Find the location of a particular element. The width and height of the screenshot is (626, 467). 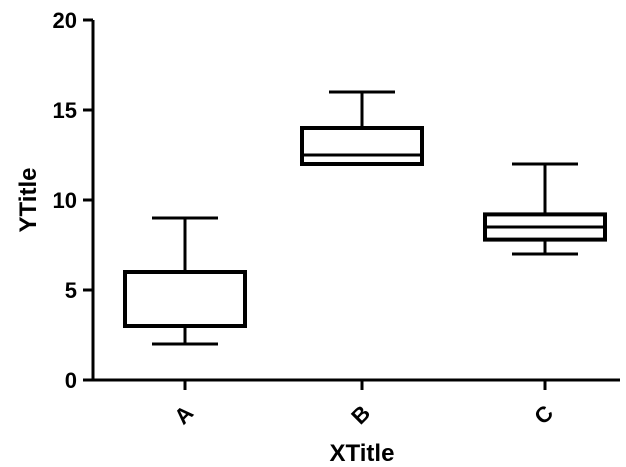

x-tick-label: C is located at coordinates (543, 414).